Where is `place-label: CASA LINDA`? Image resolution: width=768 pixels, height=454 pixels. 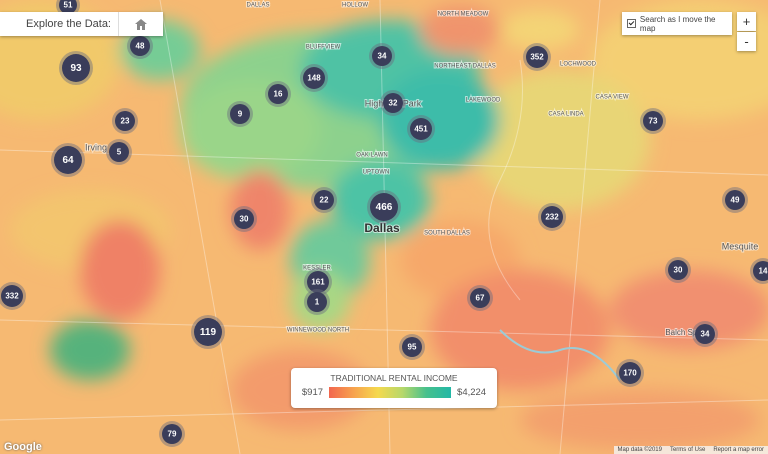
place-label: CASA LINDA is located at coordinates (565, 115).